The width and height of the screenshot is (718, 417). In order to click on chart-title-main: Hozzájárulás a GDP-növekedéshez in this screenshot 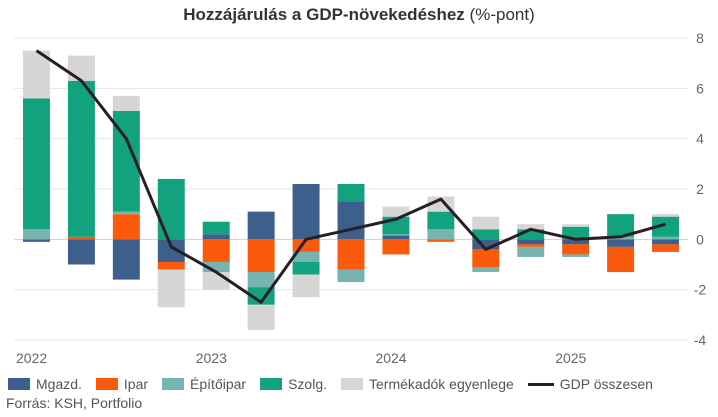, I will do `click(324, 14)`.